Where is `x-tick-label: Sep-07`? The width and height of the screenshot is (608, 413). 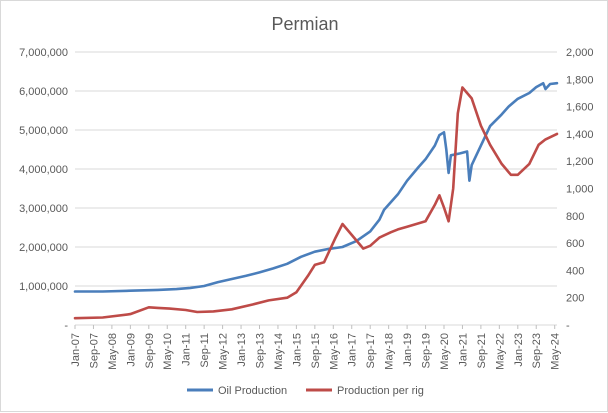 x-tick-label: Sep-07 is located at coordinates (94, 350).